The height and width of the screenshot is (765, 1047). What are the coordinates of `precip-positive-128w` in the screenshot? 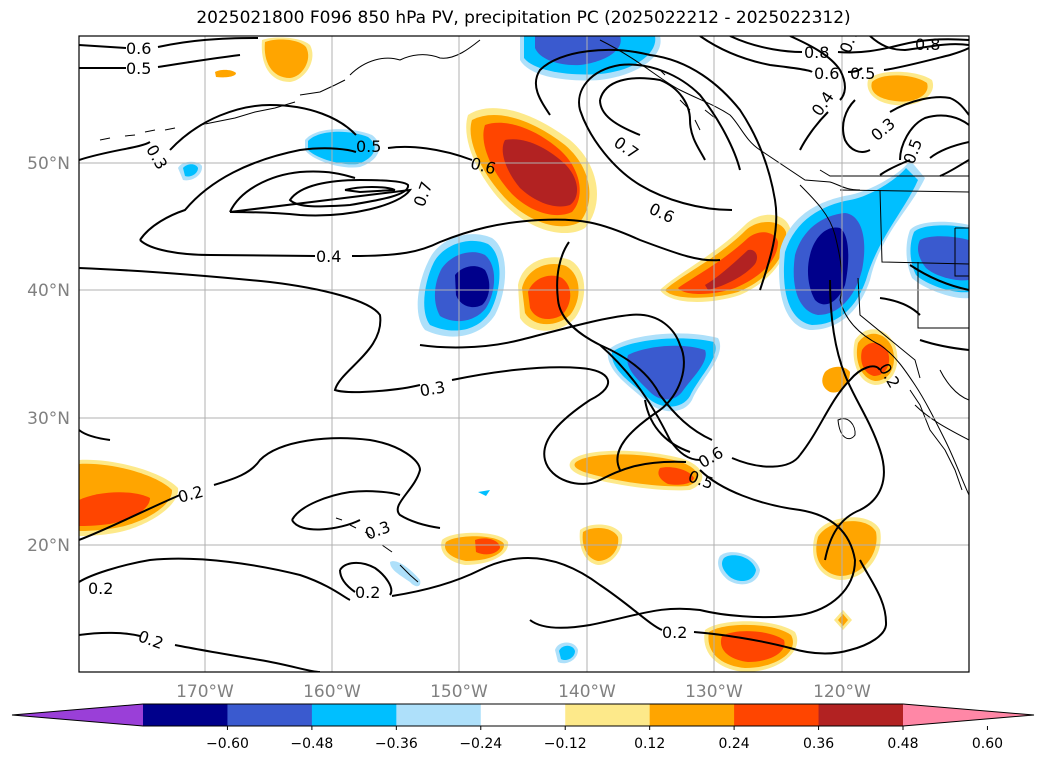 It's located at (725, 258).